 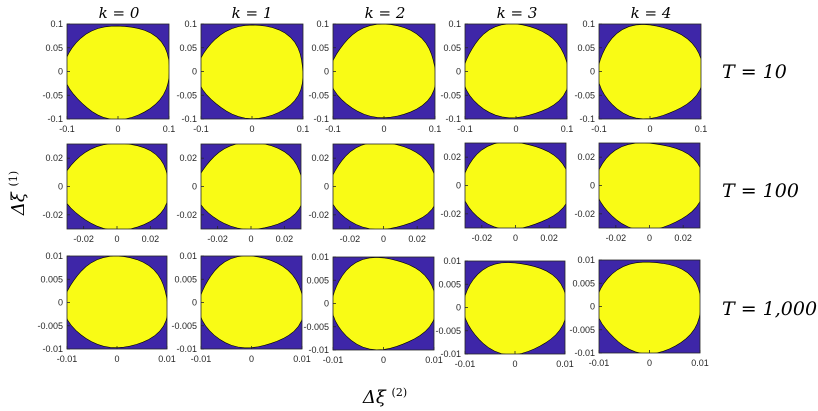 I want to click on column-title-k0: k = 0, so click(x=119, y=13).